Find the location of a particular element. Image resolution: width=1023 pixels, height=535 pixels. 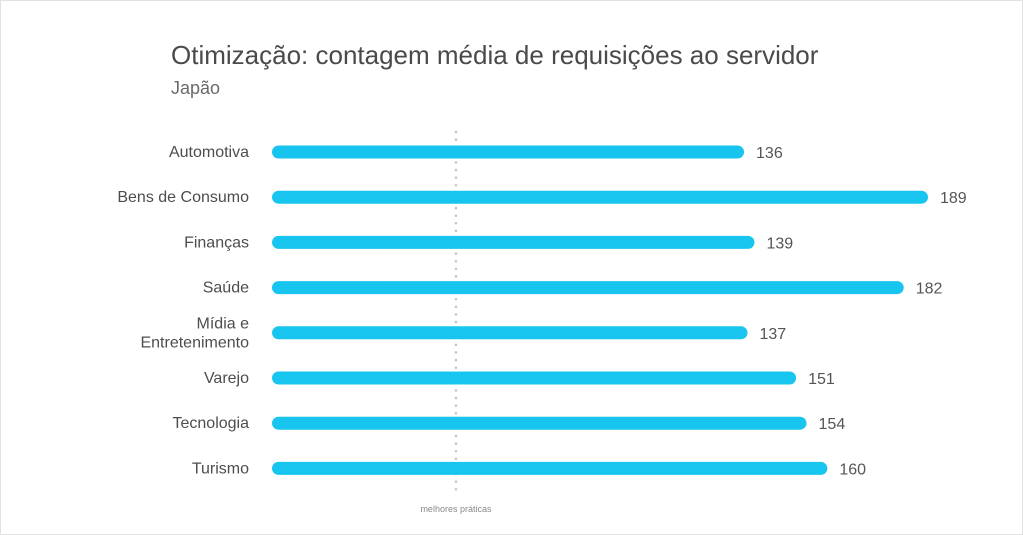

category-label-7: Tecnologia is located at coordinates (211, 423).